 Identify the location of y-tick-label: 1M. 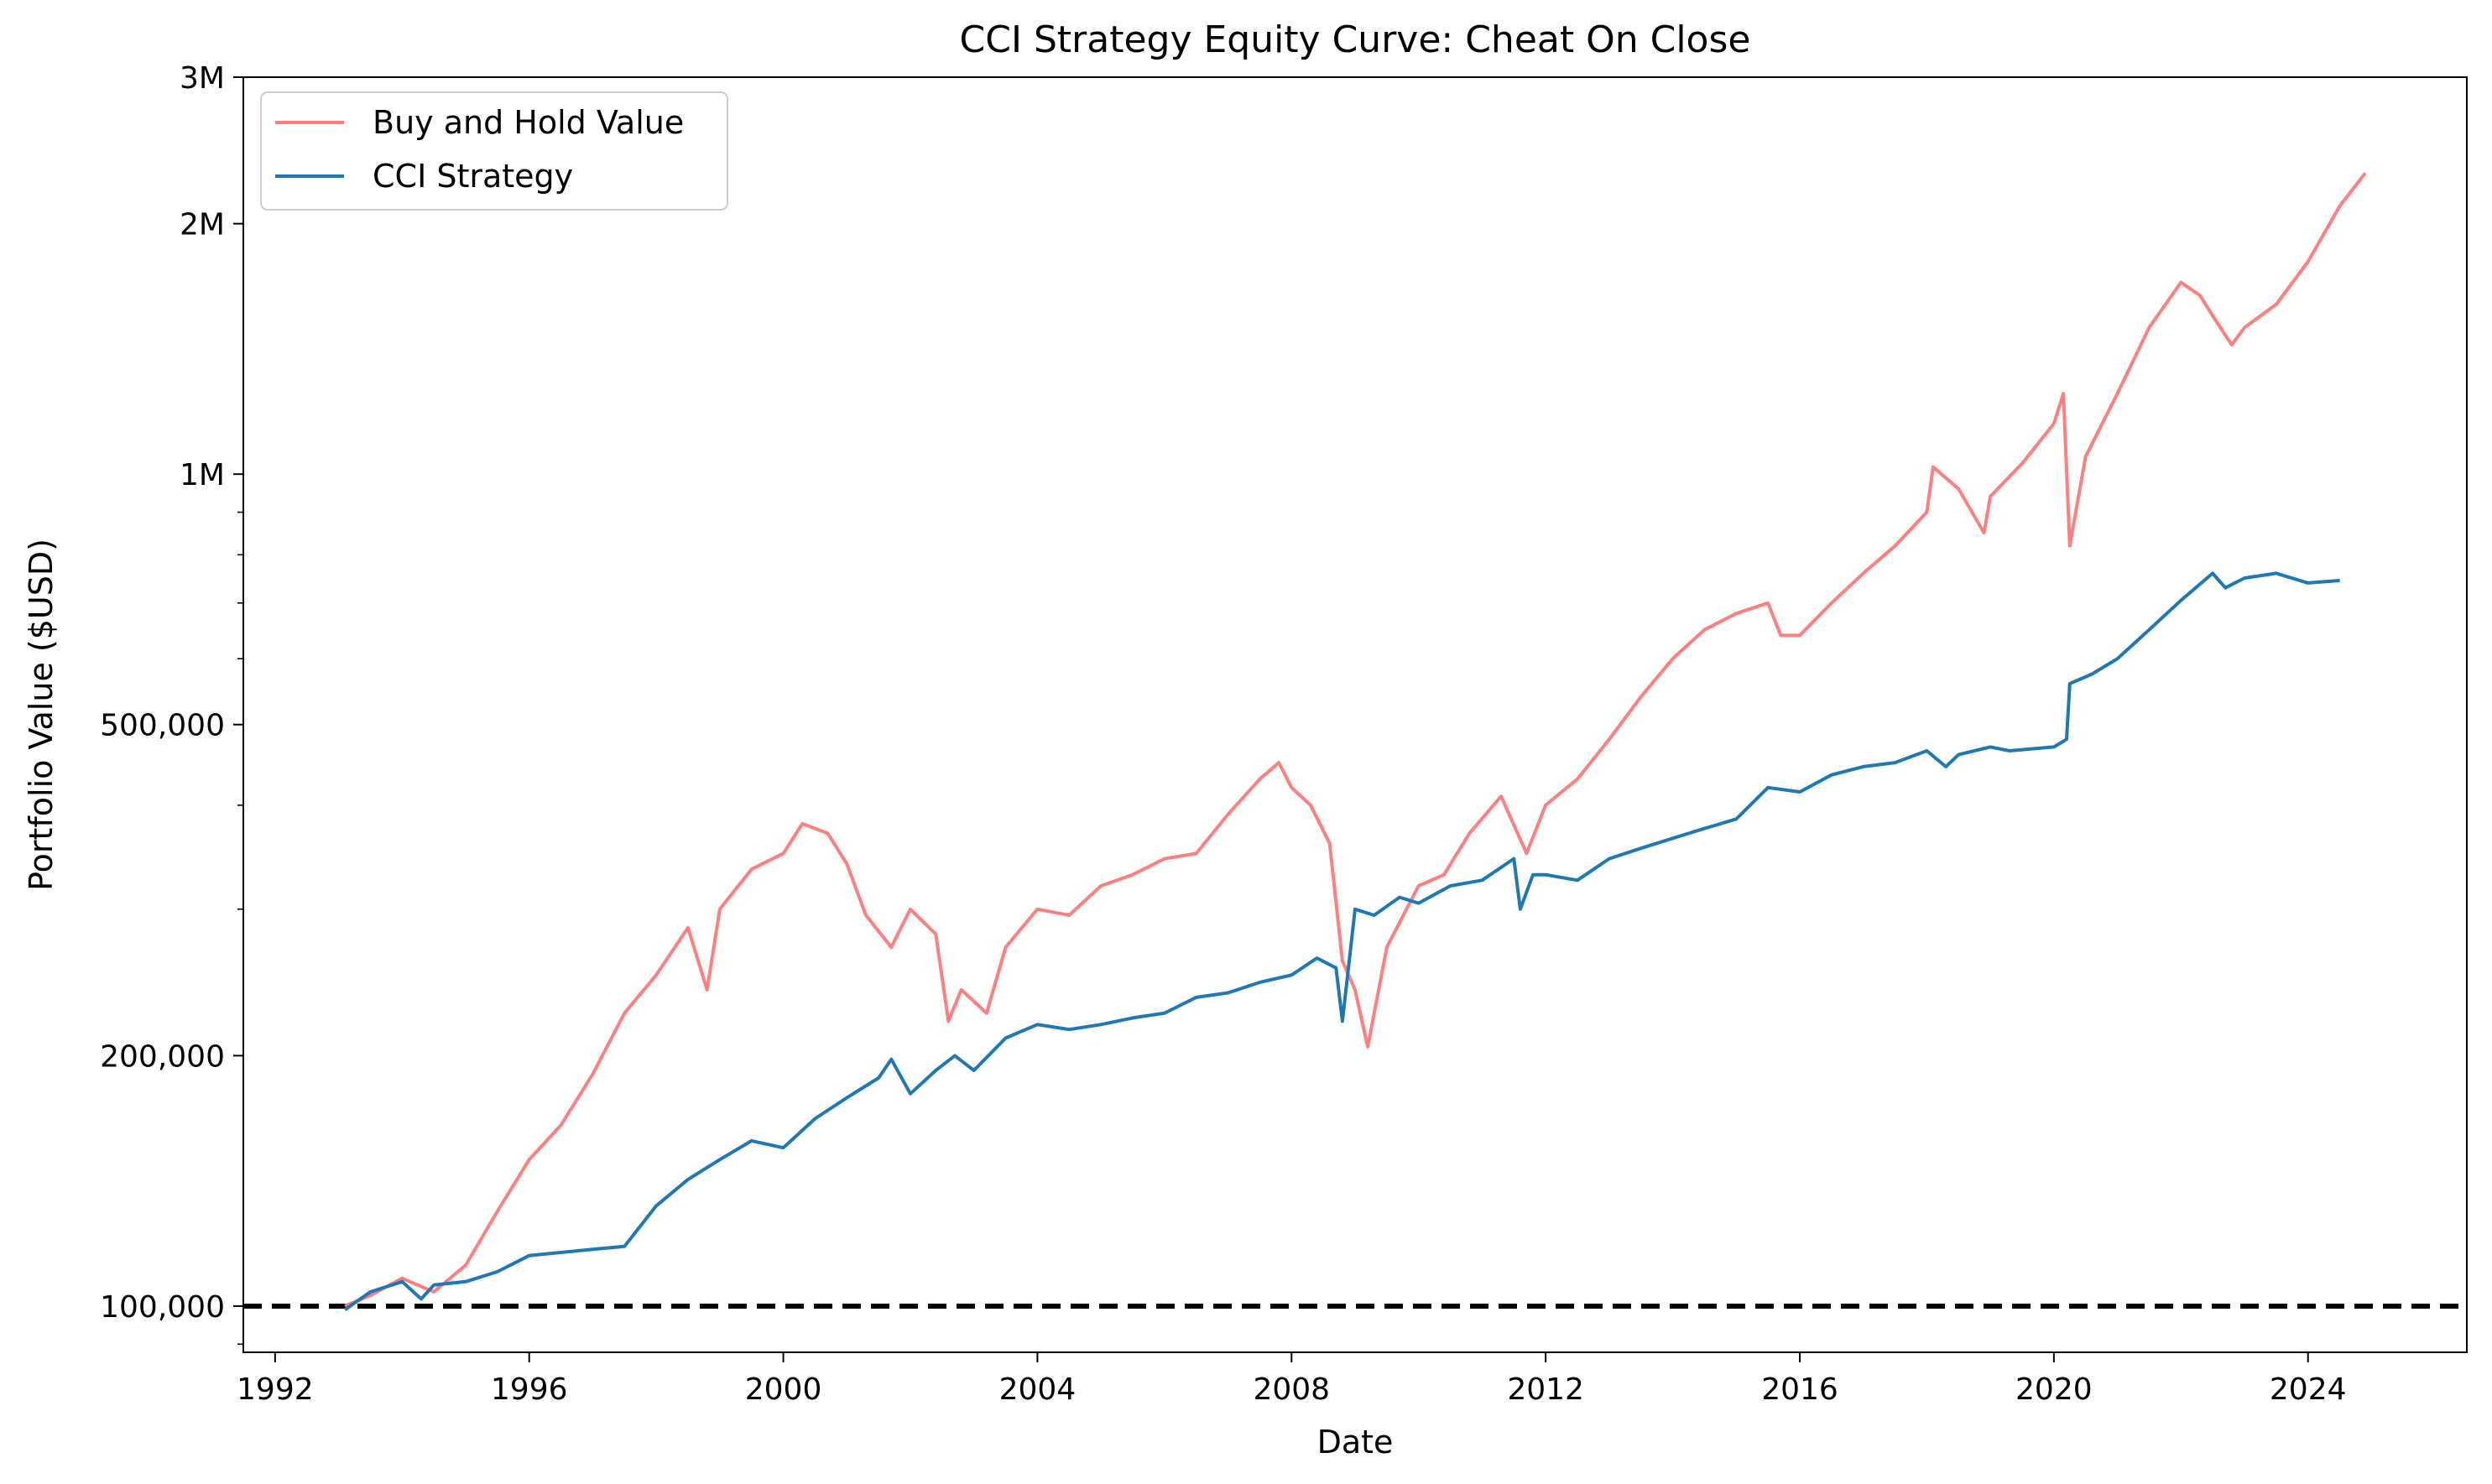
(203, 475).